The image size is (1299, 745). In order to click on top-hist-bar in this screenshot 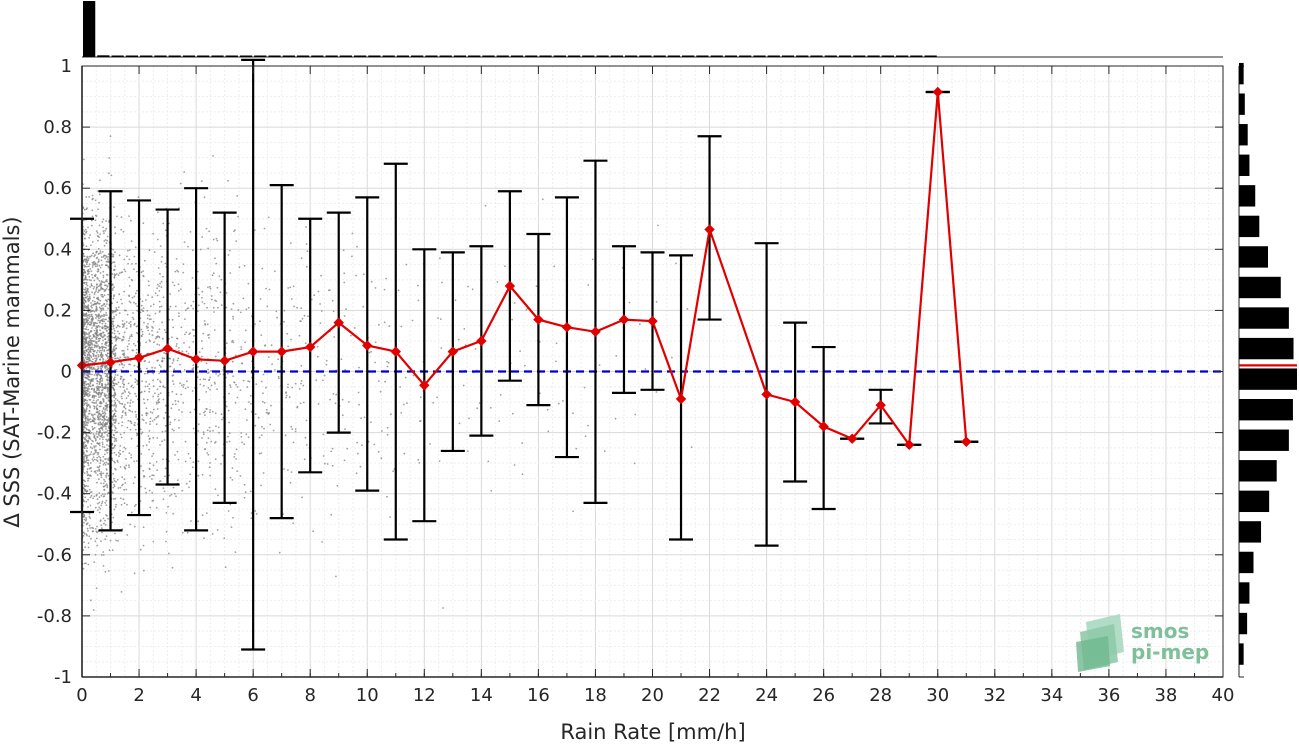, I will do `click(759, 56)`.